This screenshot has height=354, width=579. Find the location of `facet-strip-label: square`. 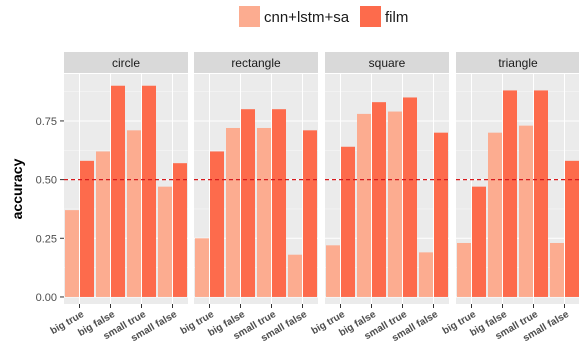

facet-strip-label: square is located at coordinates (387, 63).